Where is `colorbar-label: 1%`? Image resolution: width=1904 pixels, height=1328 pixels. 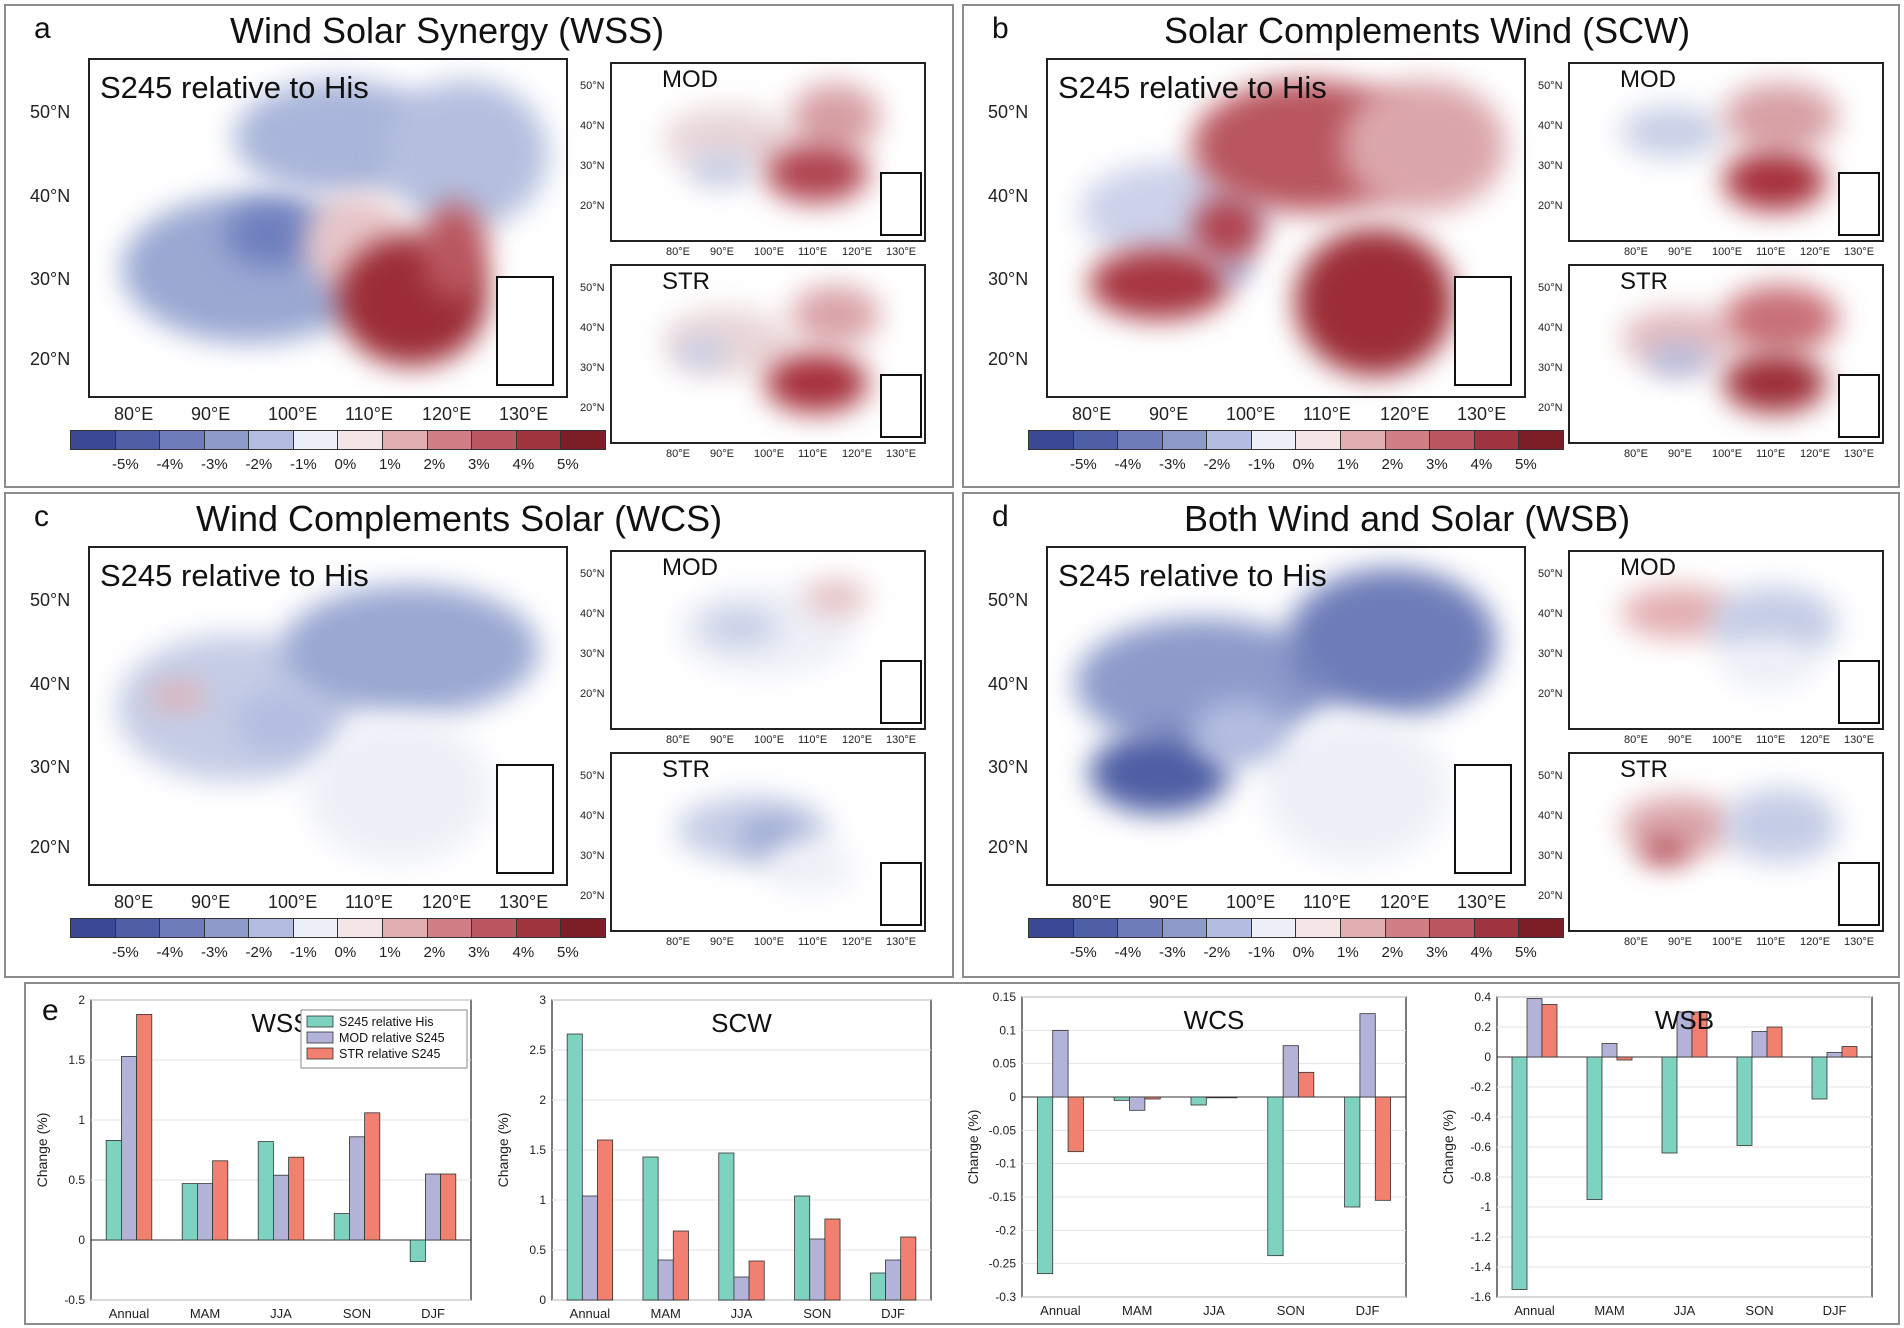
colorbar-label: 1% is located at coordinates (390, 952).